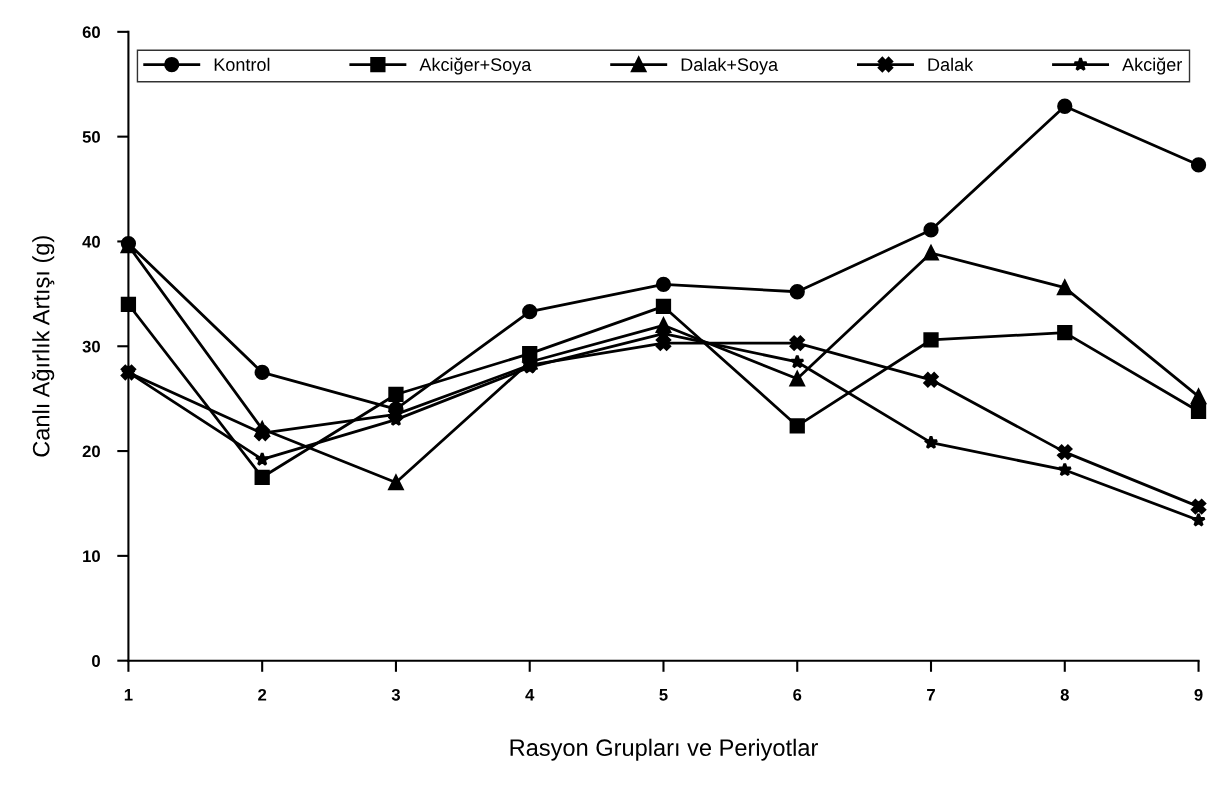 The height and width of the screenshot is (796, 1223). I want to click on y-tick-label: 20, so click(91, 451).